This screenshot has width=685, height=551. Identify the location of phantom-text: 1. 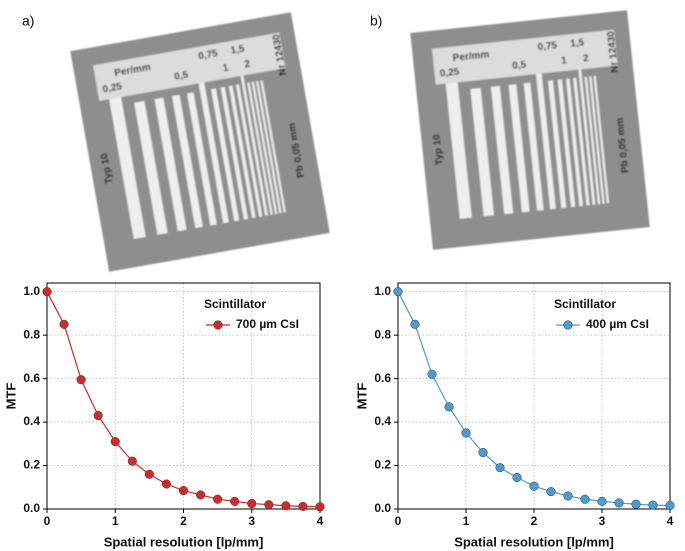
(226, 69).